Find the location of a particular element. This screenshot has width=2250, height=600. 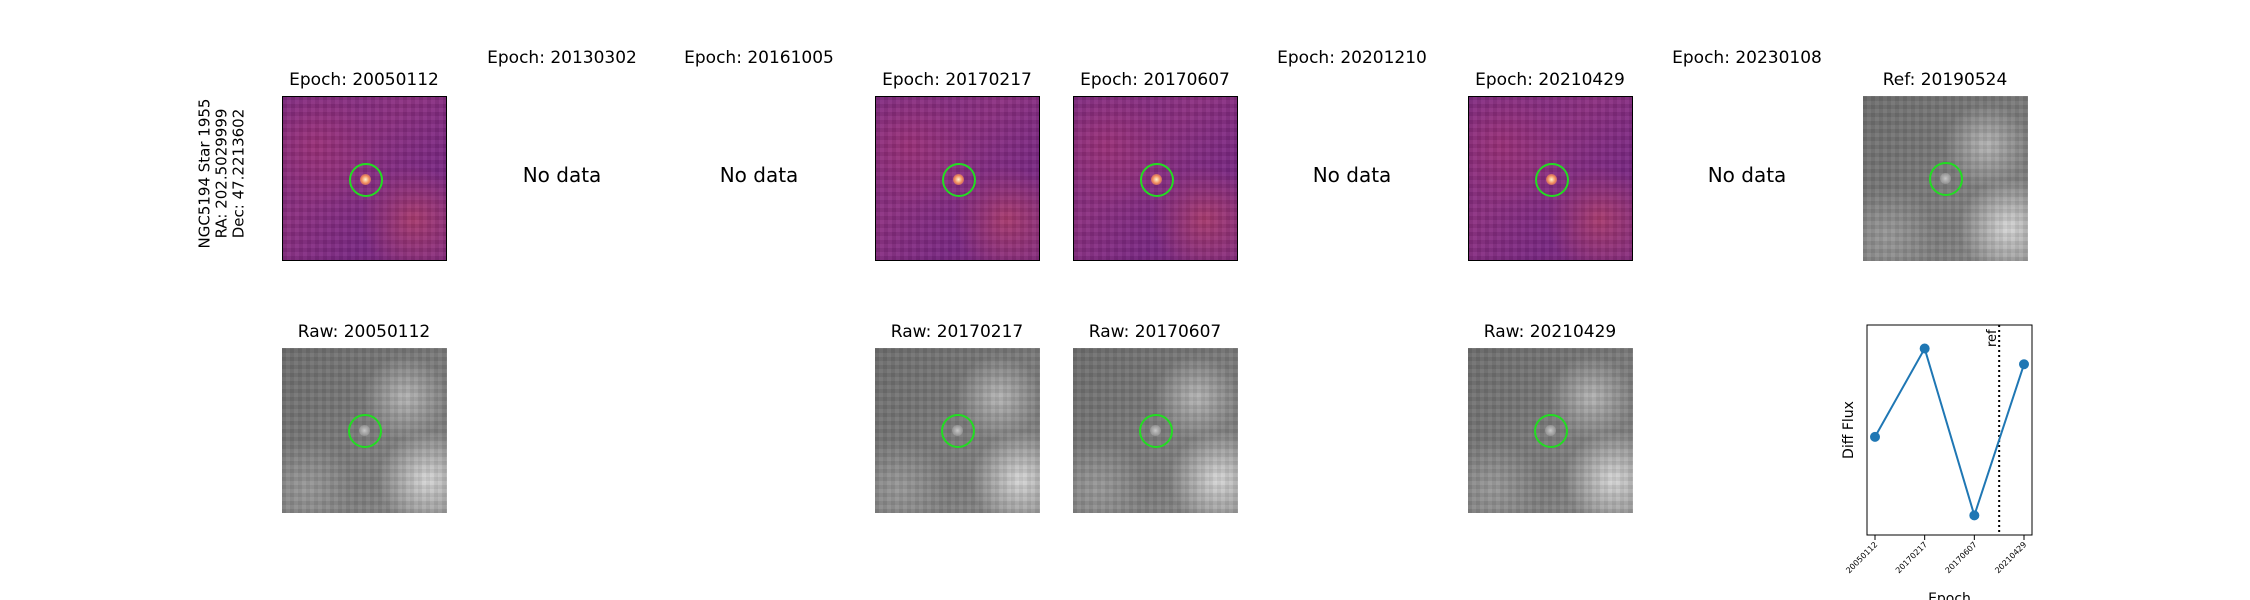

epoch-title-3: Epoch: 20161005 is located at coordinates (759, 58).